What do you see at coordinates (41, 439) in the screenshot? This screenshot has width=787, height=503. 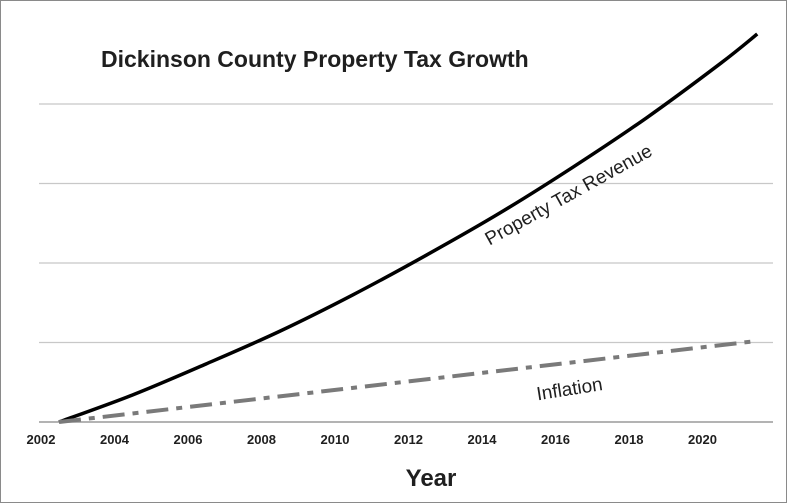 I see `x-tick-label: 2002` at bounding box center [41, 439].